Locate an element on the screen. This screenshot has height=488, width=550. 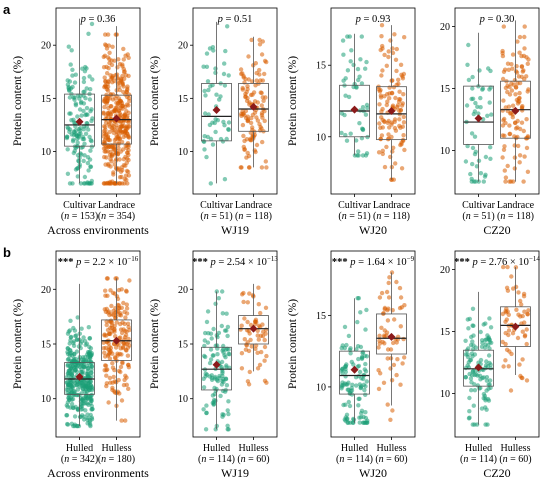
x-tick-label: Cultivar is located at coordinates (79, 205).